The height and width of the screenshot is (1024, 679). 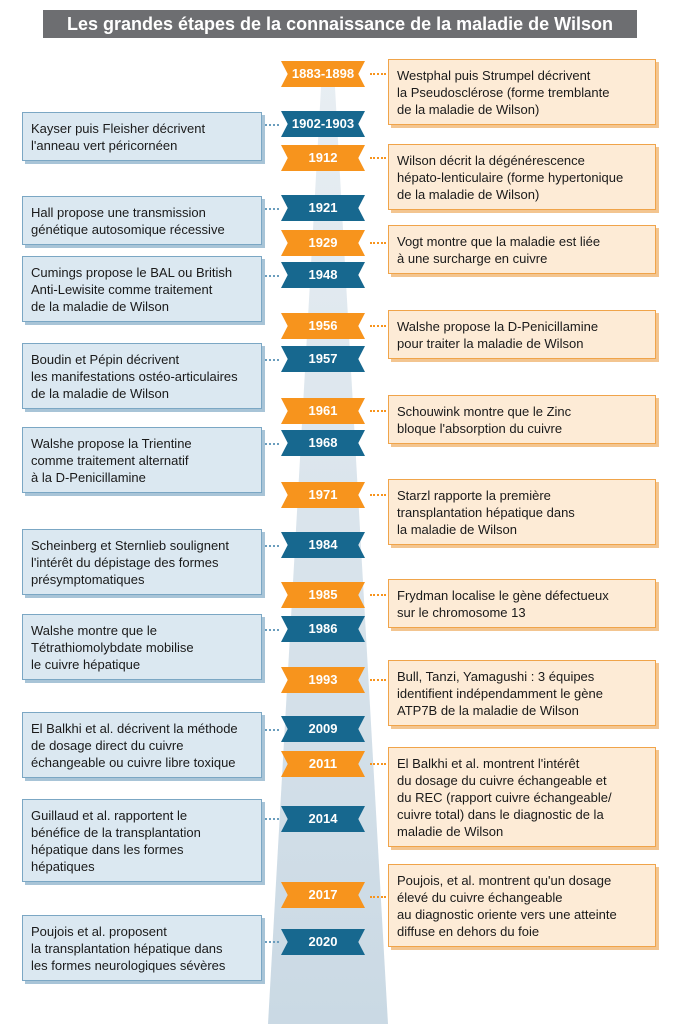 I want to click on connector-1961, so click(x=378, y=411).